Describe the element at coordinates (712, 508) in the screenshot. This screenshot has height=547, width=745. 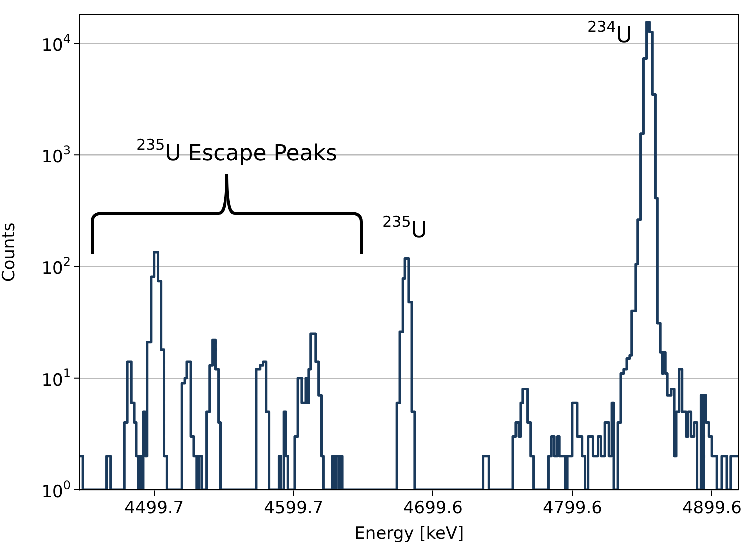
I see `x-tick-label: 4899.6` at that location.